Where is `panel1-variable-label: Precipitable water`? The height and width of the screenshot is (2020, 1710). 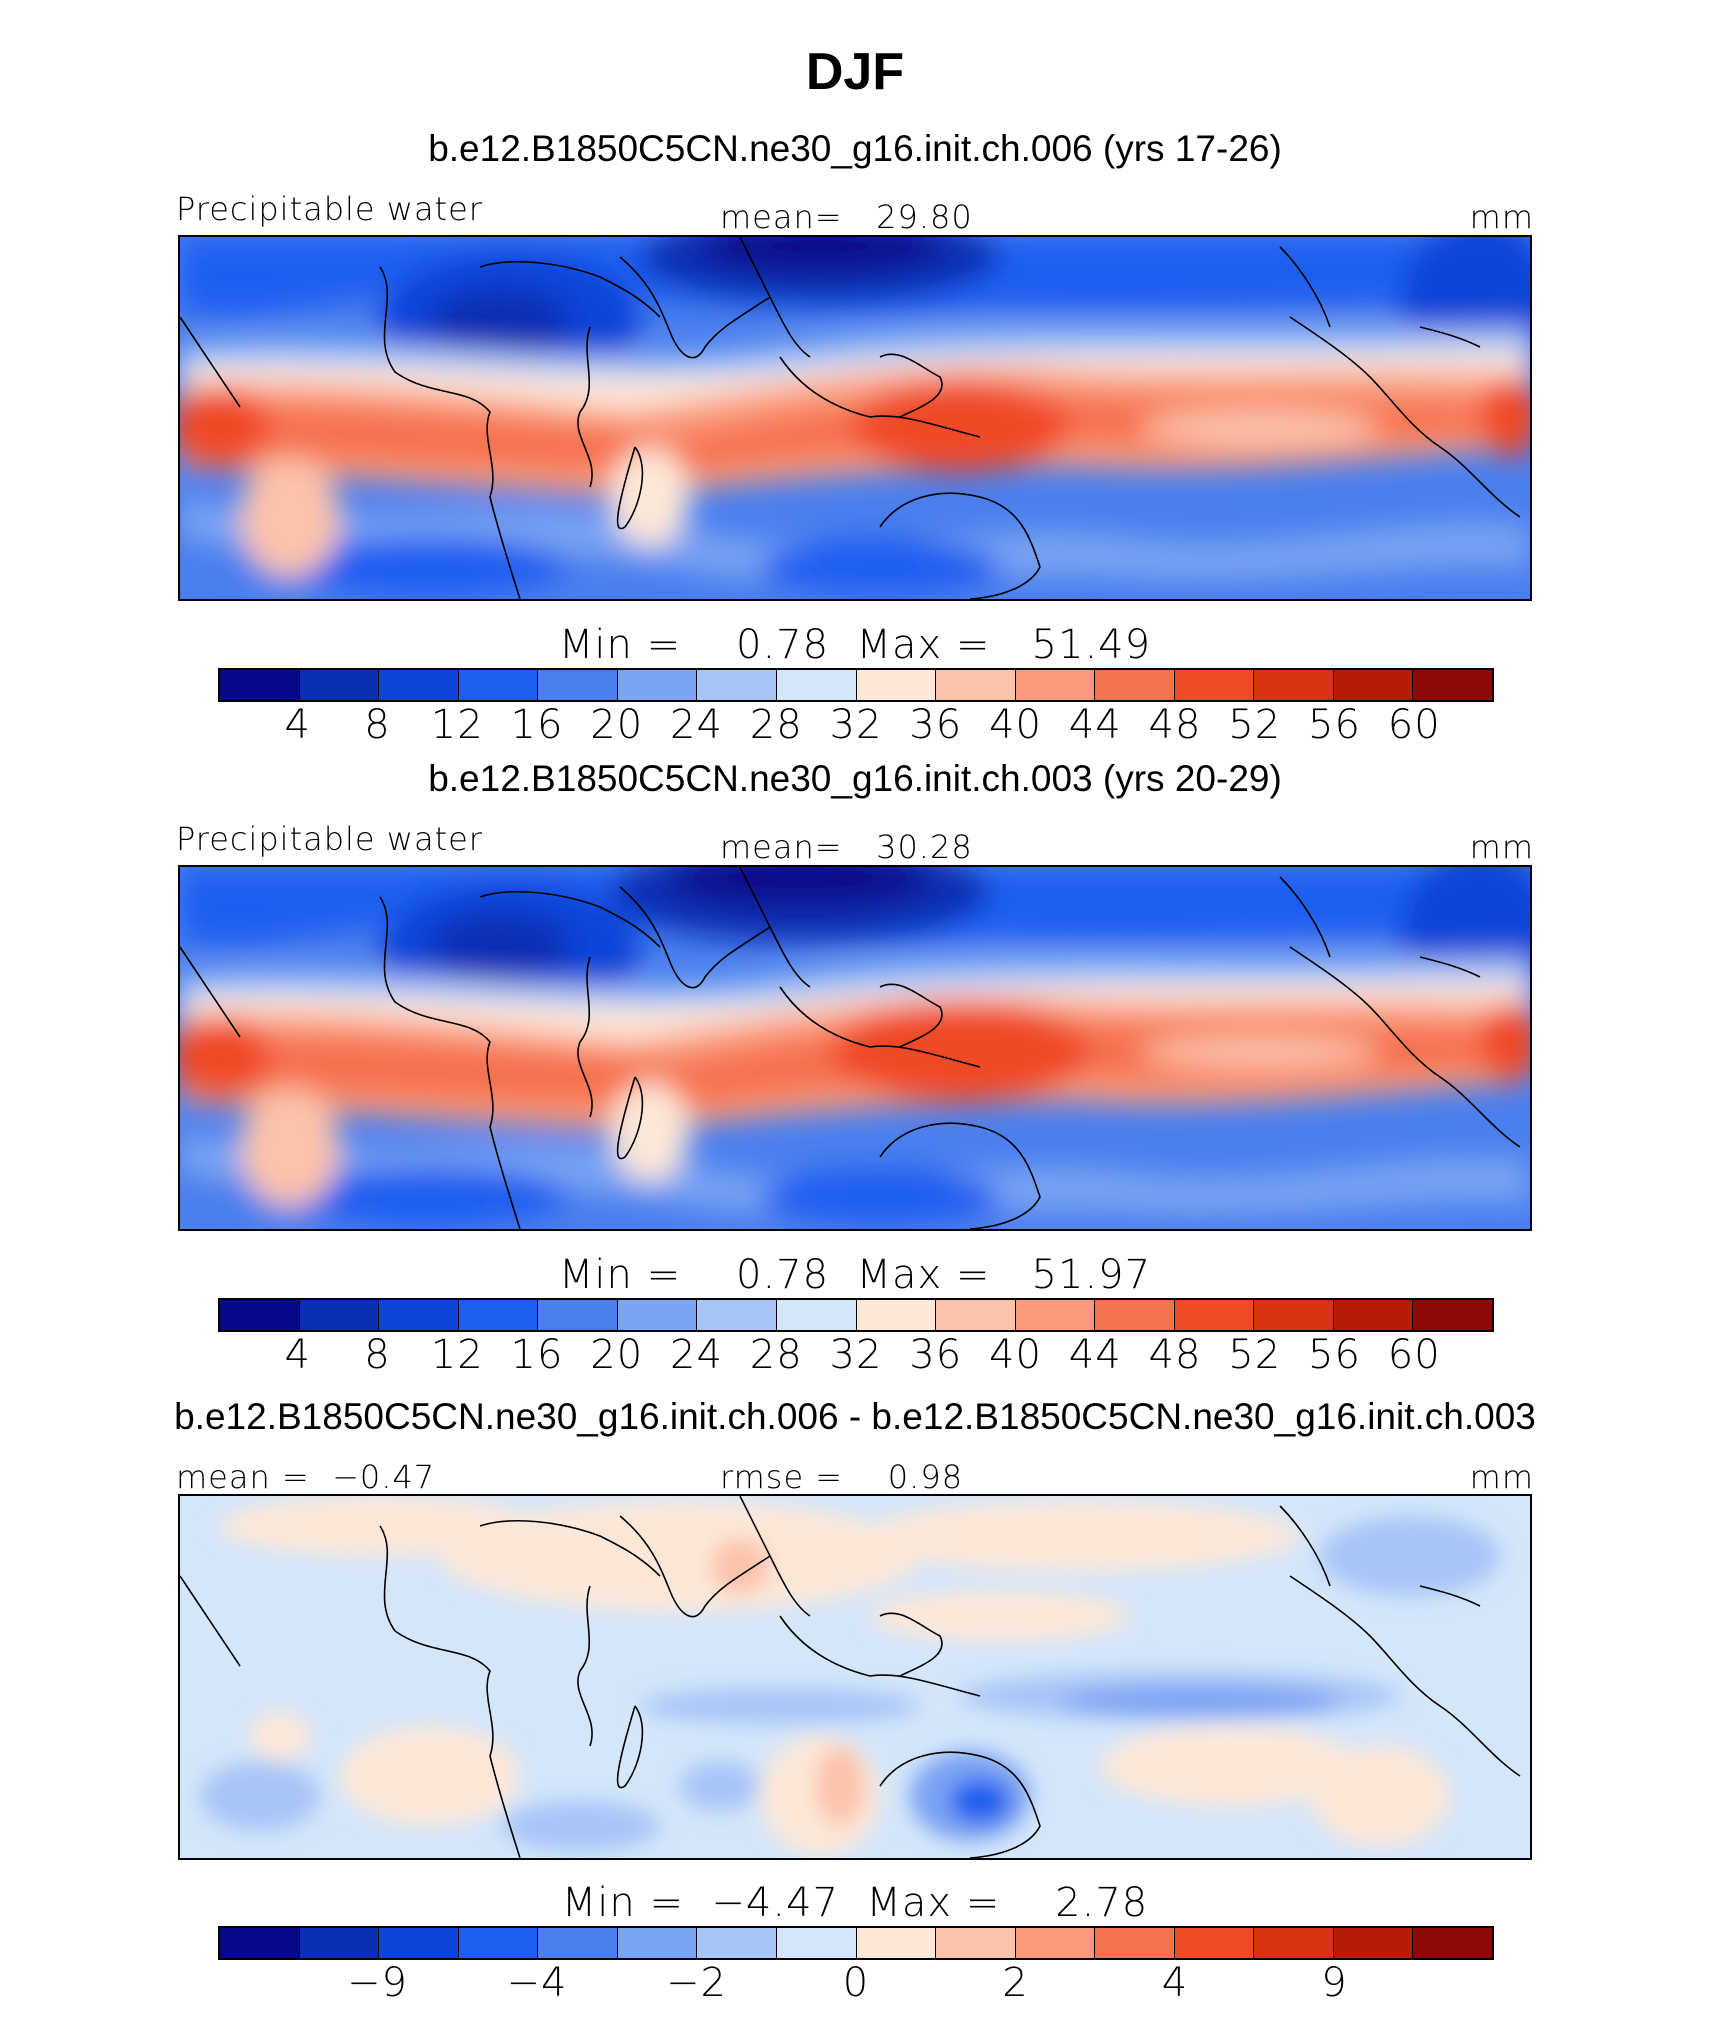
panel1-variable-label: Precipitable water is located at coordinates (329, 209).